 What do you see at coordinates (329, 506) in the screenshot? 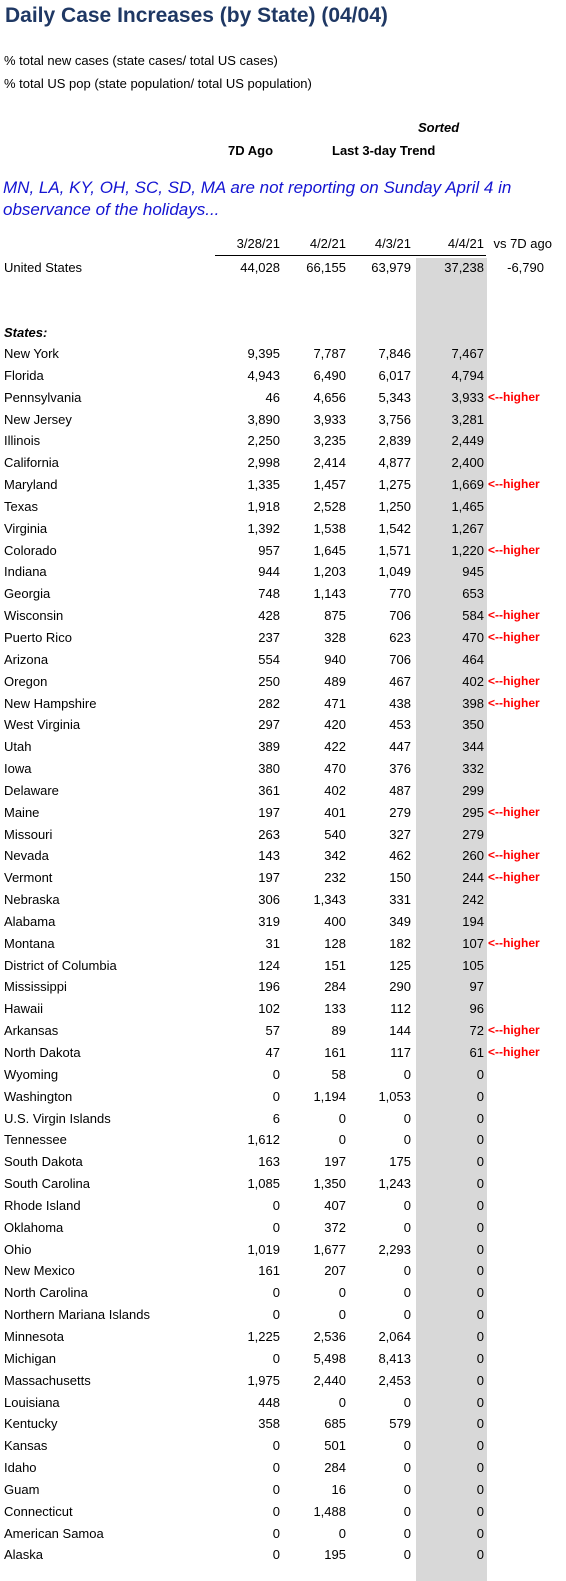
I see `value-4-2: 2,528` at bounding box center [329, 506].